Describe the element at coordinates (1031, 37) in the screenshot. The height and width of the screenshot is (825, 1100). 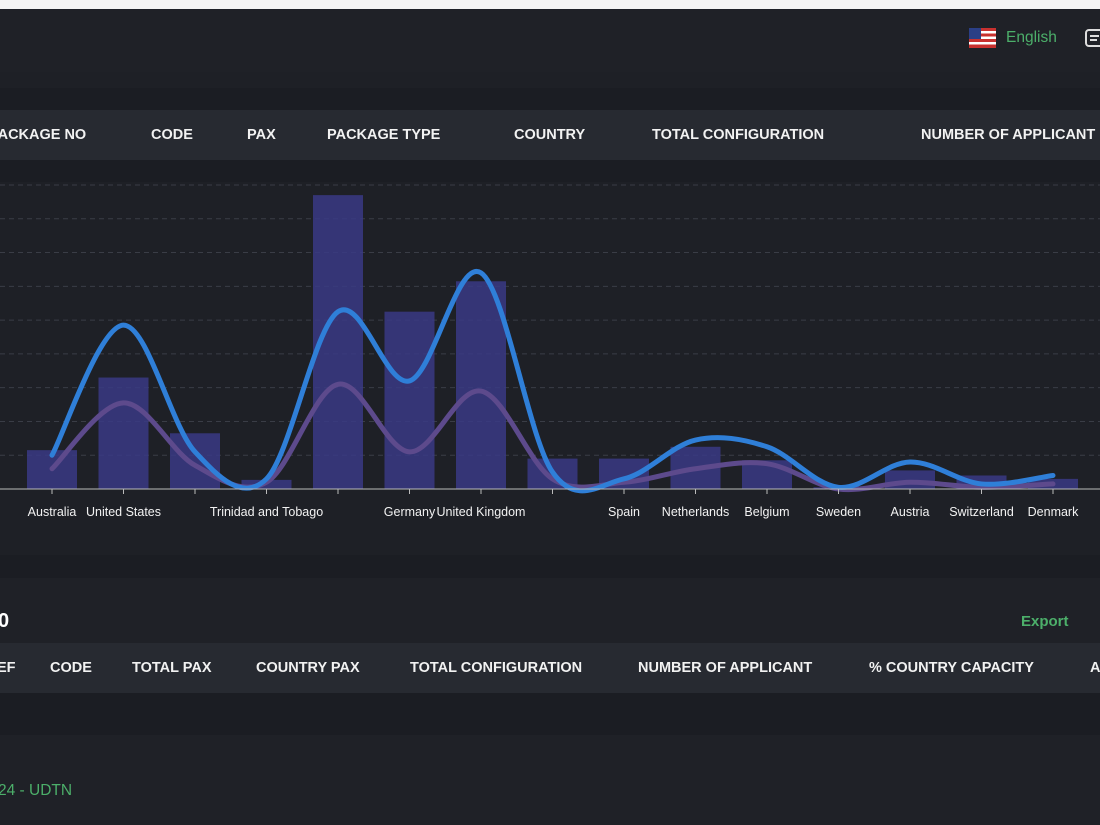
I see `language: English` at that location.